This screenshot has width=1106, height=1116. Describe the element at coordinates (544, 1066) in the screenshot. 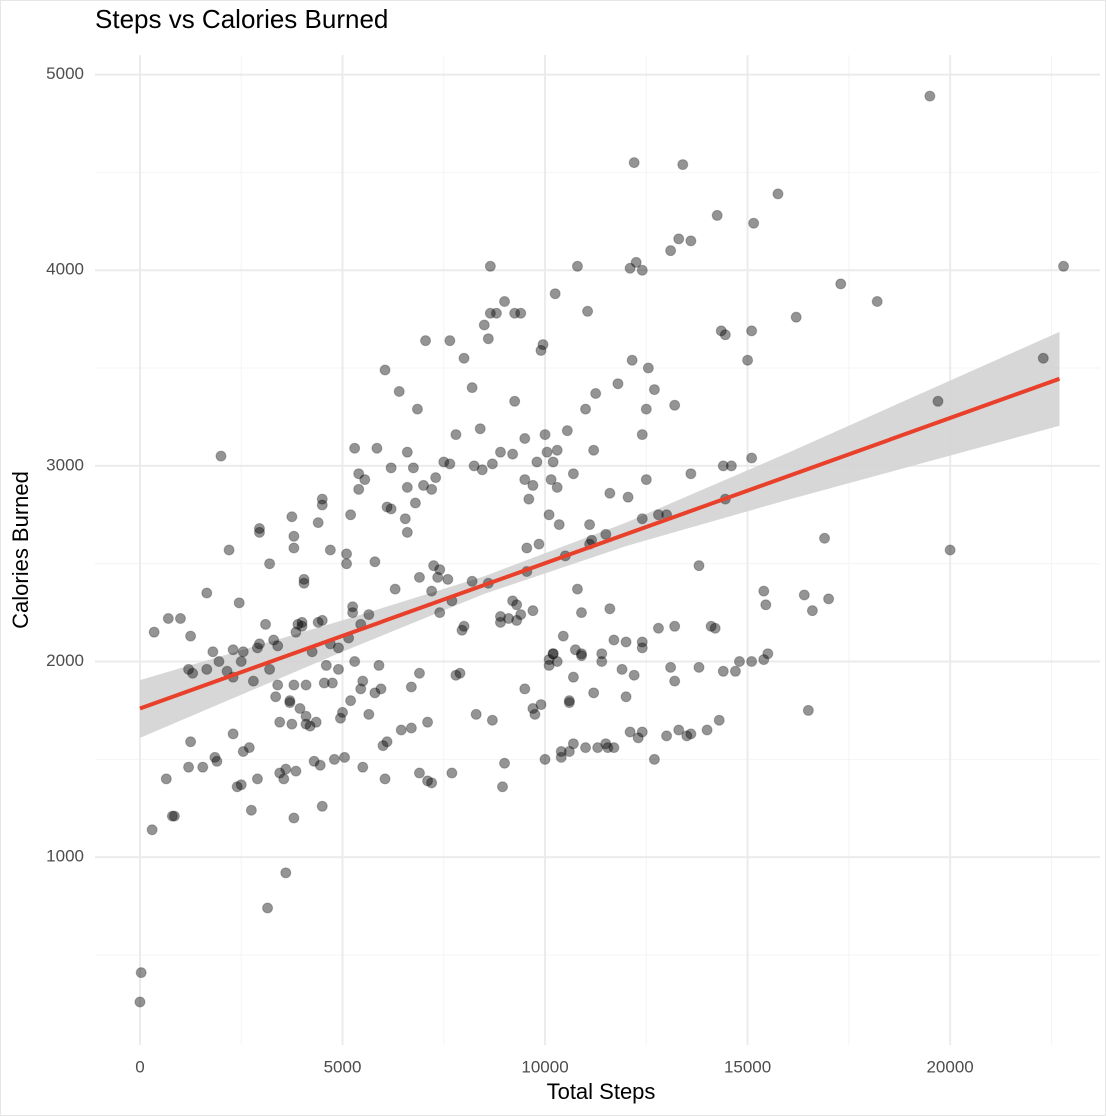

I see `x-tick-label: 10000` at that location.